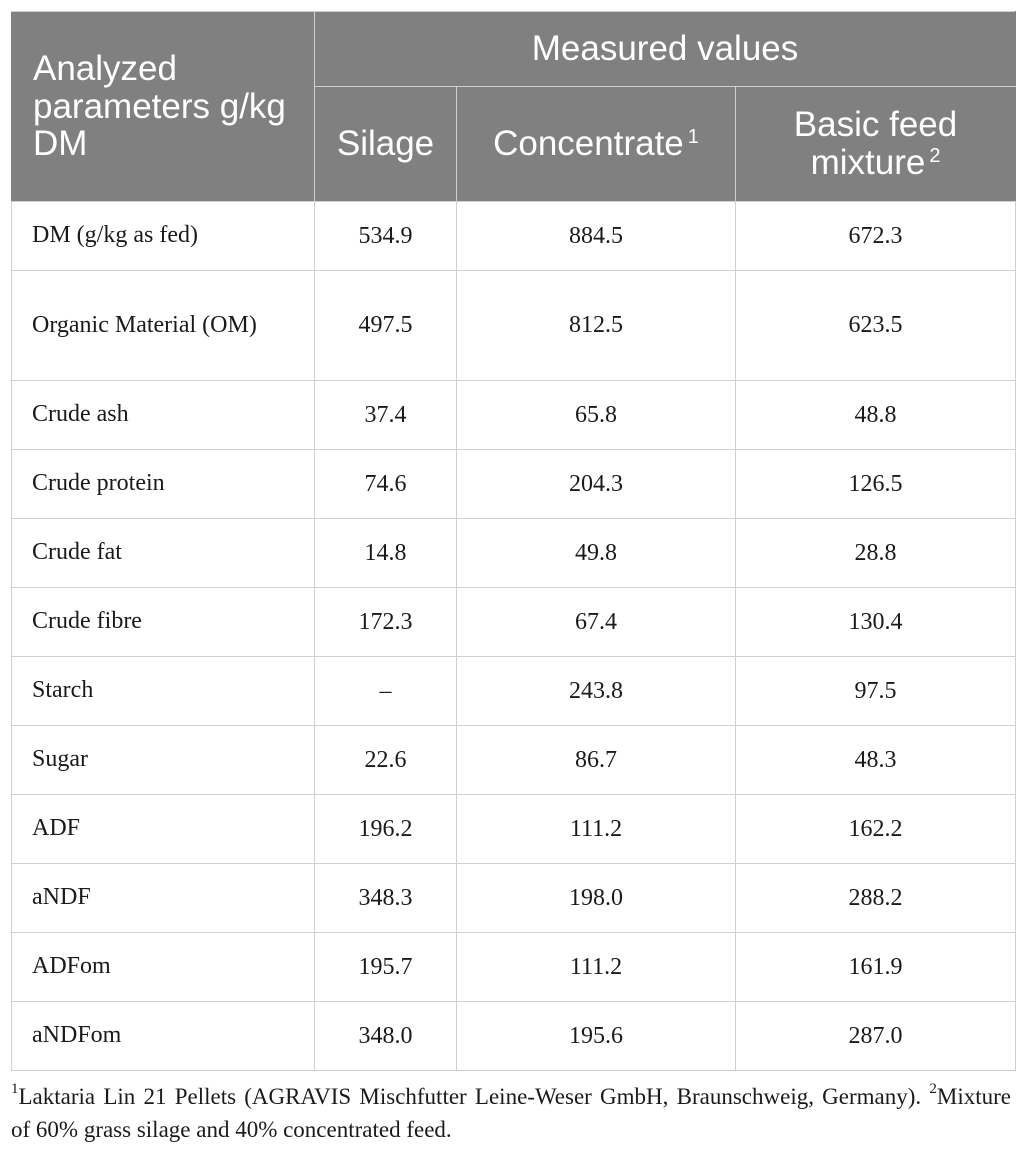 Image resolution: width=1026 pixels, height=1159 pixels. What do you see at coordinates (385, 1036) in the screenshot?
I see `silage-value: 348.0` at bounding box center [385, 1036].